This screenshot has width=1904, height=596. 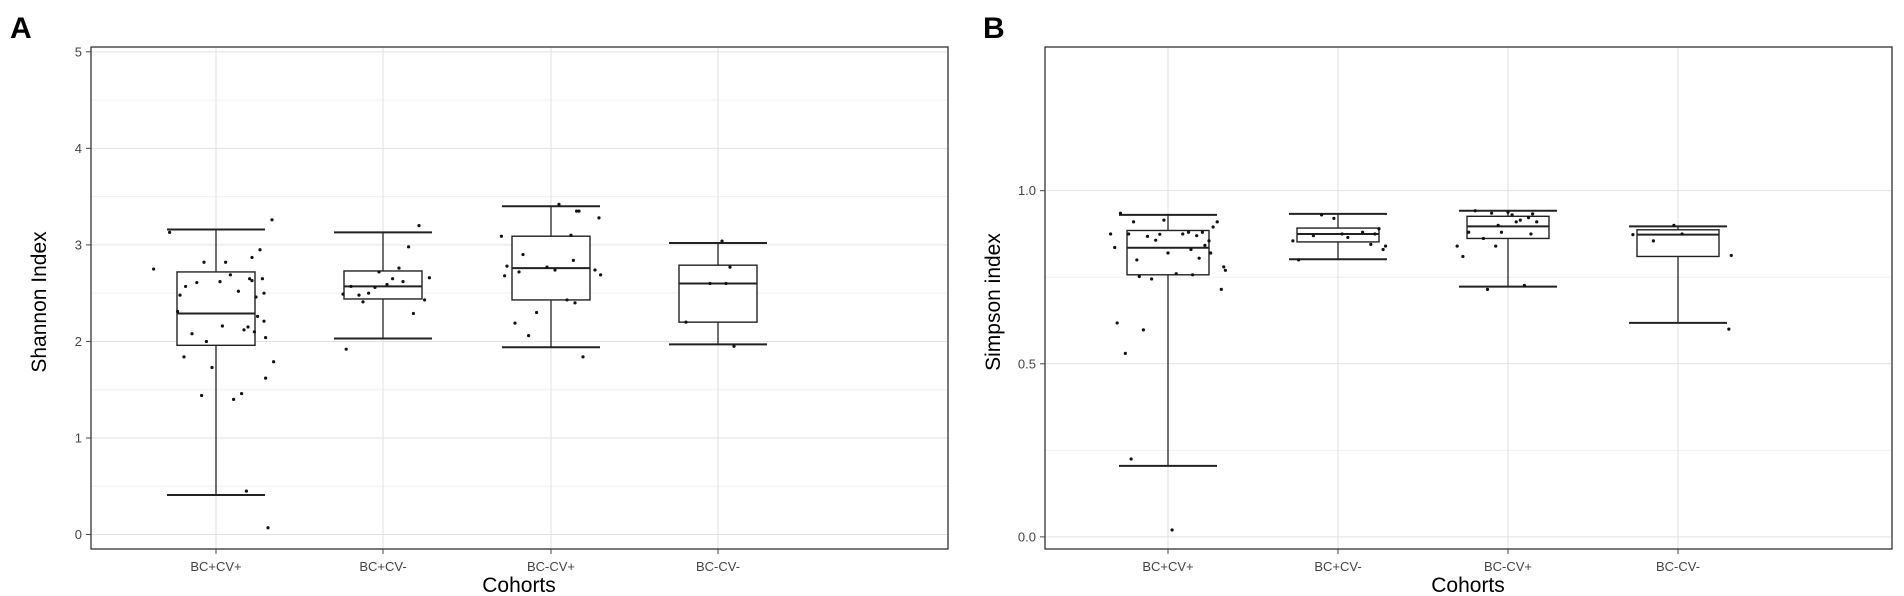 What do you see at coordinates (1678, 566) in the screenshot?
I see `x-tick-label: BC-CV-` at bounding box center [1678, 566].